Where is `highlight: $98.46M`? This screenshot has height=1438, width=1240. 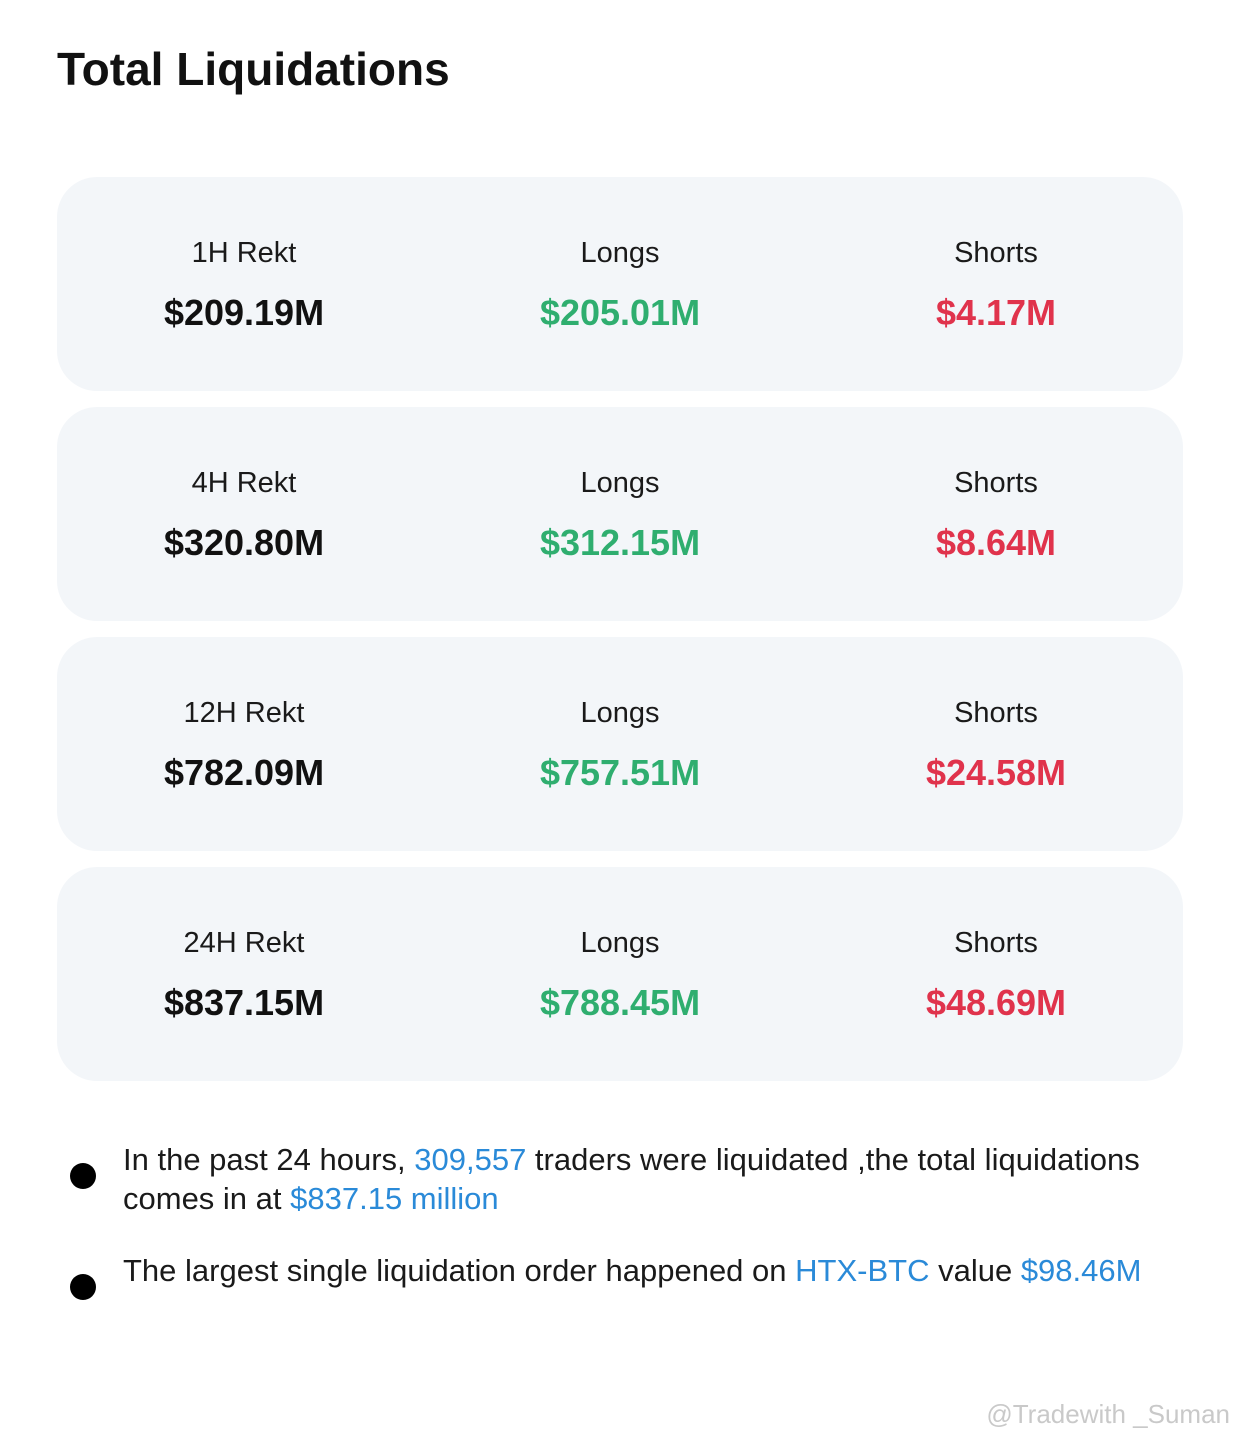
highlight: $98.46M is located at coordinates (1081, 1270).